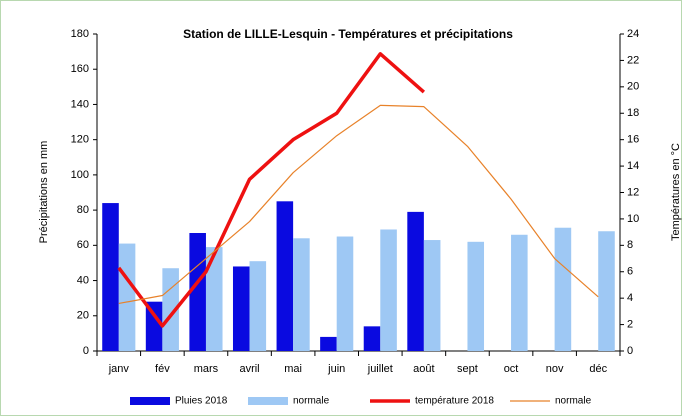 The height and width of the screenshot is (416, 682). What do you see at coordinates (80, 140) in the screenshot?
I see `y-tick-label: 120` at bounding box center [80, 140].